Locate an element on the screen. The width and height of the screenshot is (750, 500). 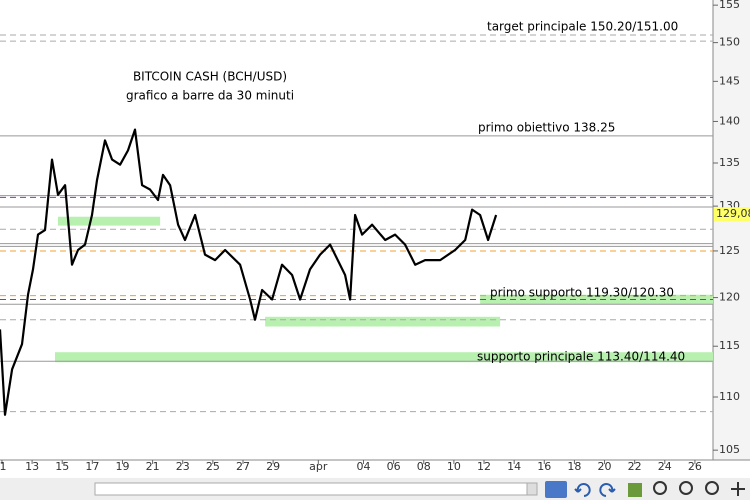
annotation: supporto principale 113.40/114.40 is located at coordinates (581, 357).